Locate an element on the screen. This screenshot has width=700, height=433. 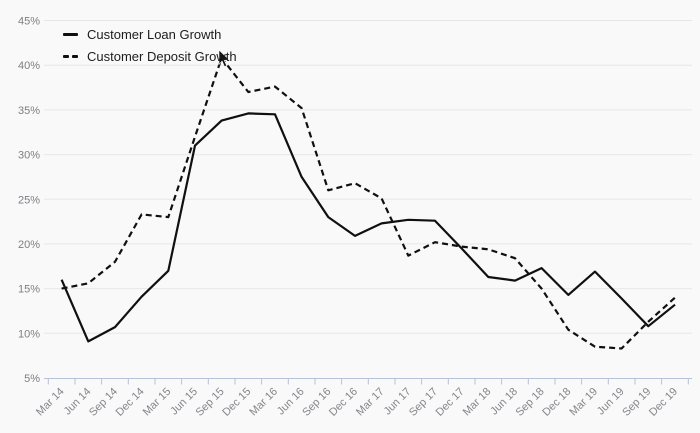
x-axis-tick-label: Dec 14 is located at coordinates (130, 402).